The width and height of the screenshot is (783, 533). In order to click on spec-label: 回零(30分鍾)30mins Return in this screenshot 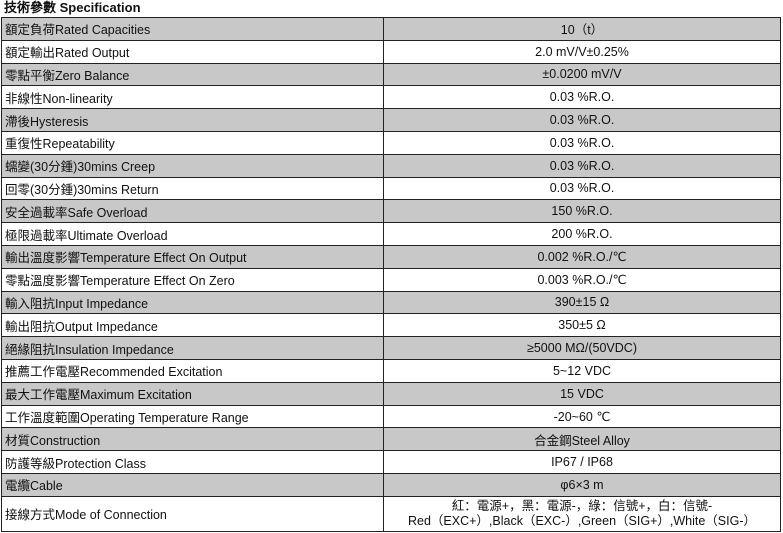, I will do `click(192, 188)`.